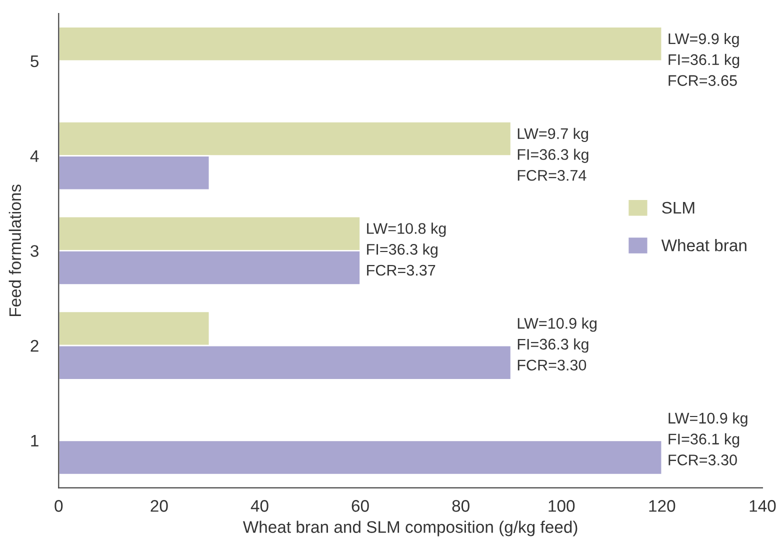  Describe the element at coordinates (557, 344) in the screenshot. I see `annotation: LW=10.9 kg FI=36.3 kg FCR=3.30` at that location.